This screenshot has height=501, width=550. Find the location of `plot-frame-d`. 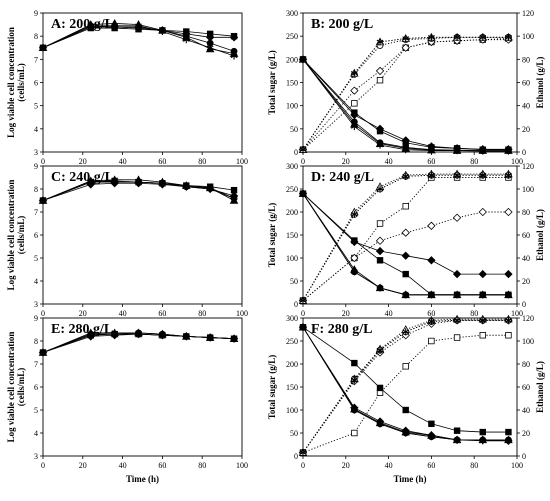

plot-frame-d is located at coordinates (410, 235).